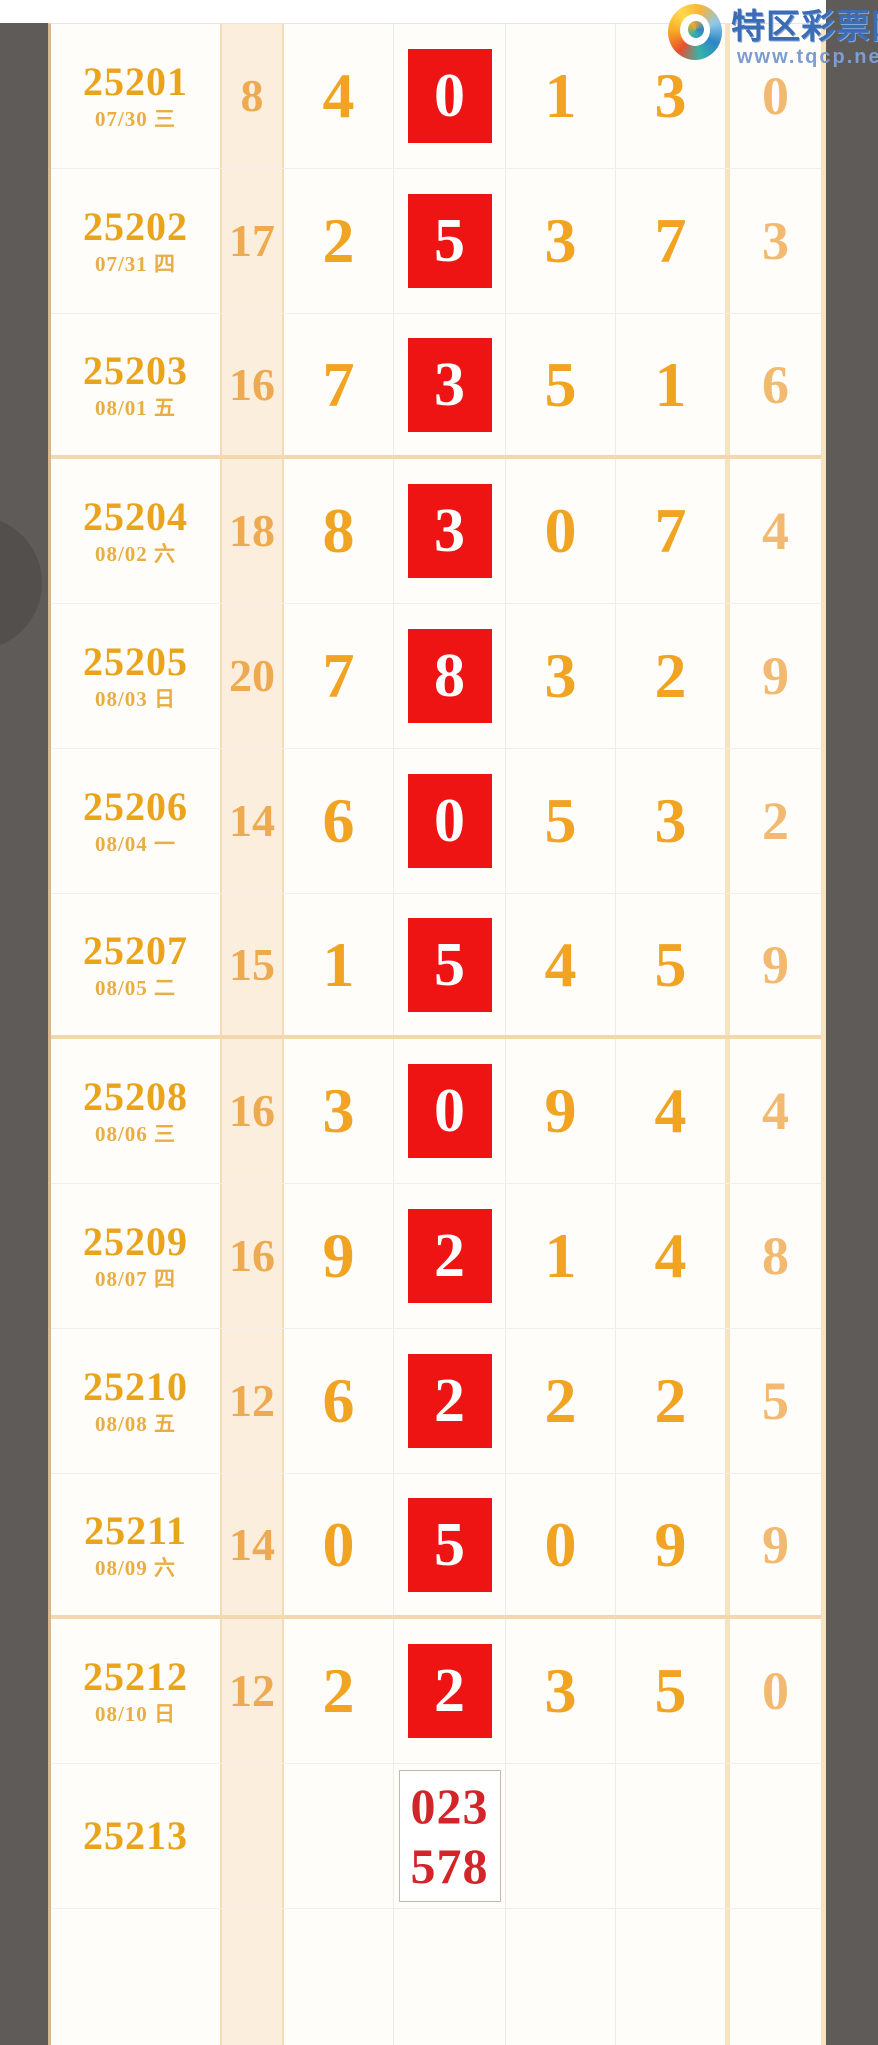  I want to click on sum-value: 14, so click(252, 820).